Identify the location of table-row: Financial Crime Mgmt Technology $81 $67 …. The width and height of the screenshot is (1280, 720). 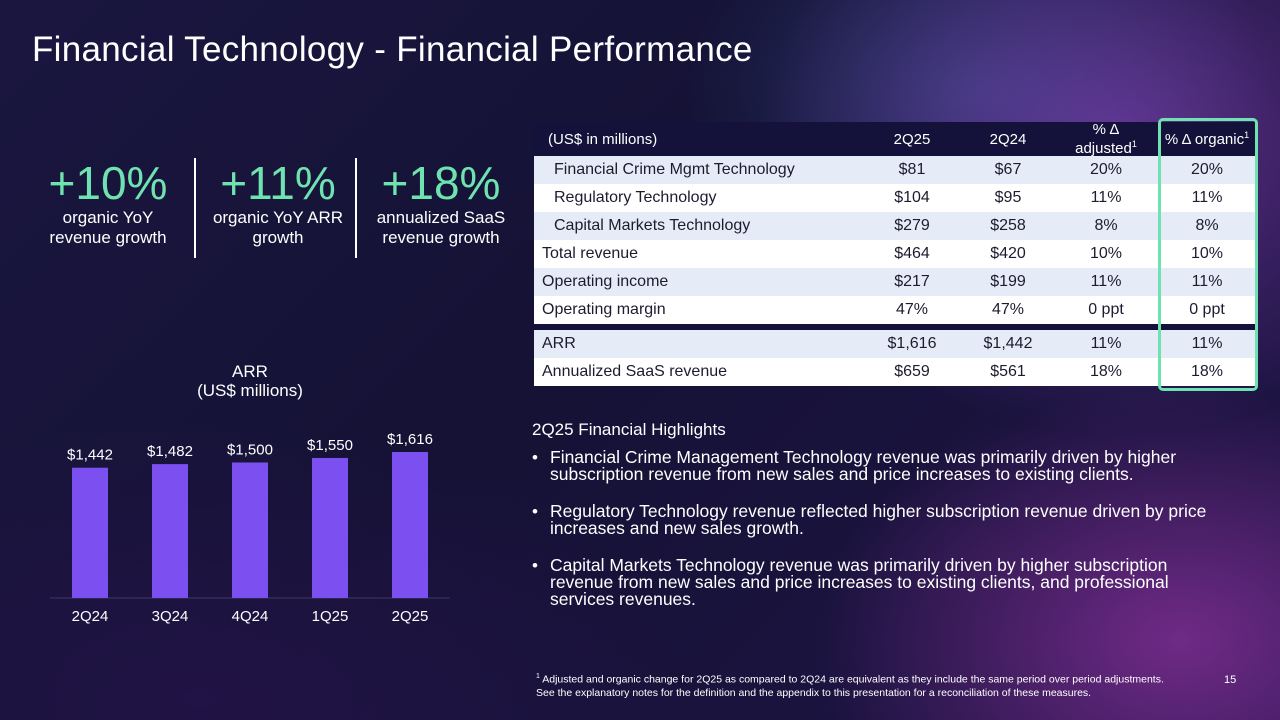
(896, 170).